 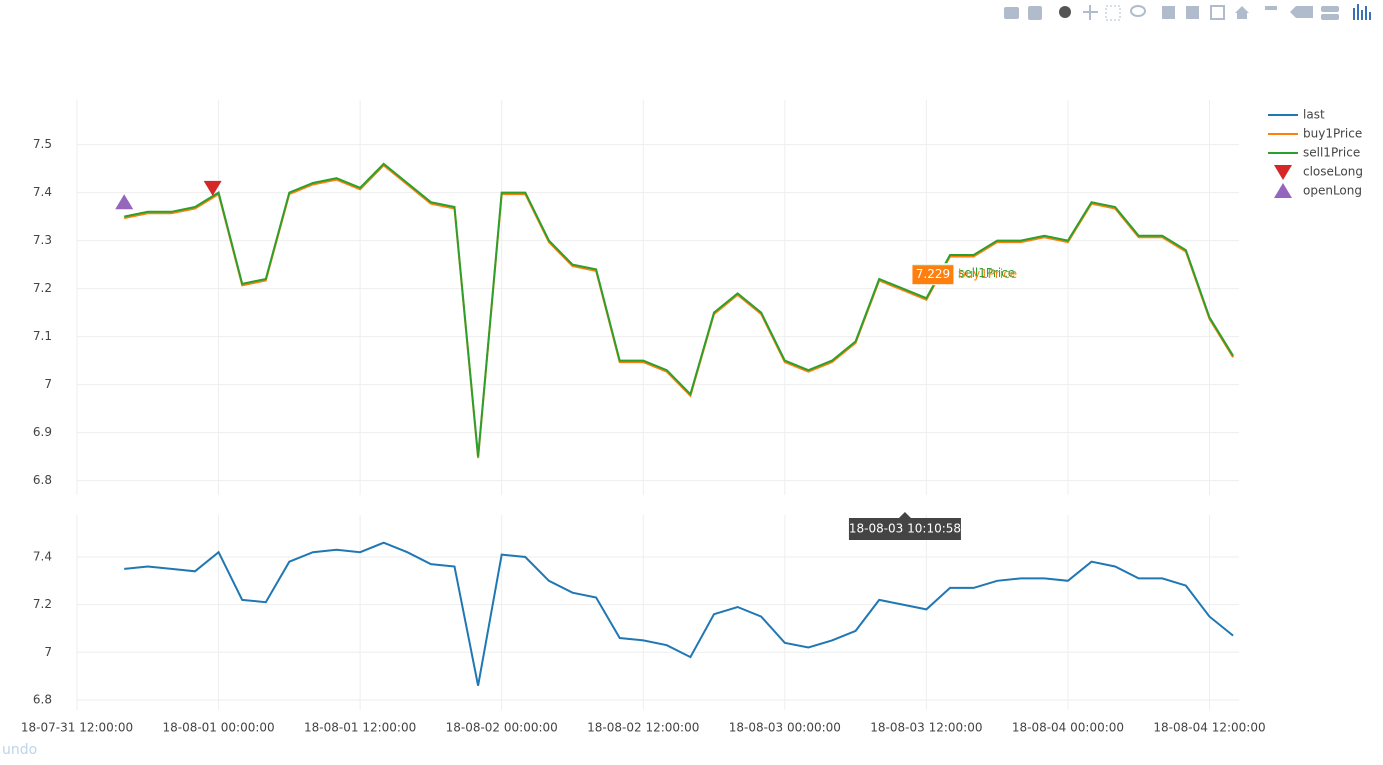 What do you see at coordinates (1168, 12) in the screenshot?
I see `zoom-in-button` at bounding box center [1168, 12].